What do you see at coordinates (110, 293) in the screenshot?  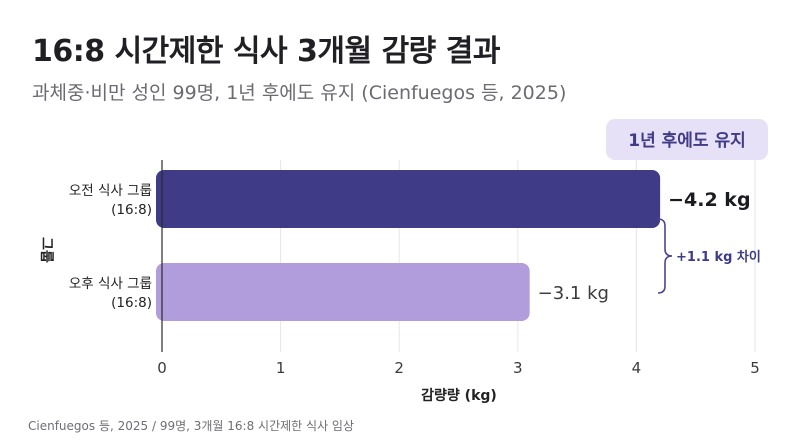 I see `category-label: 오후 식사 그룹 (16:8)` at bounding box center [110, 293].